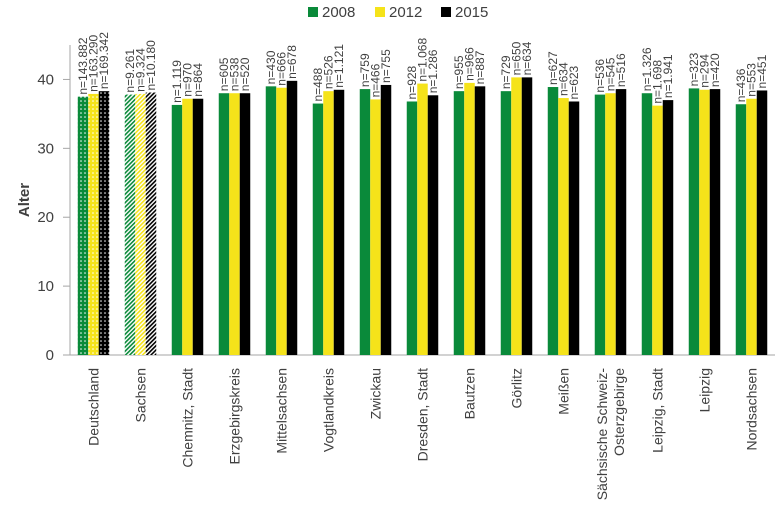 Image resolution: width=780 pixels, height=519 pixels. I want to click on n-label: n=536, so click(600, 76).